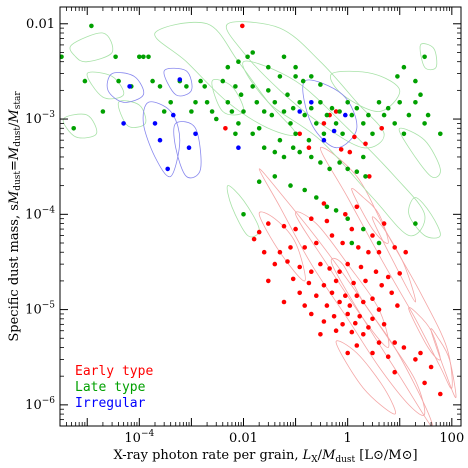 The height and width of the screenshot is (468, 468). I want to click on x-tick-label: 100, so click(451, 438).